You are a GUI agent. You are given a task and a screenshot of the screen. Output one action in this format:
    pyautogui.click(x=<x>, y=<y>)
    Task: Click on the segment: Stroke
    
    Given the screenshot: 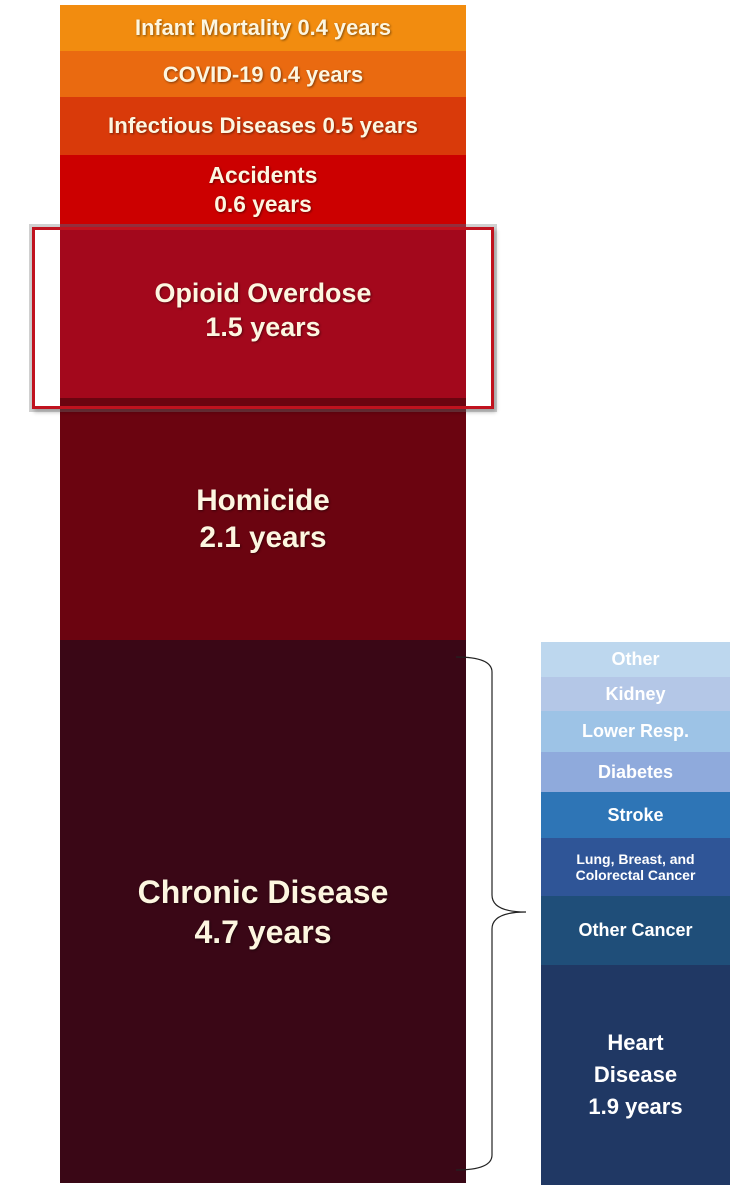 What is the action you would take?
    pyautogui.click(x=635, y=815)
    